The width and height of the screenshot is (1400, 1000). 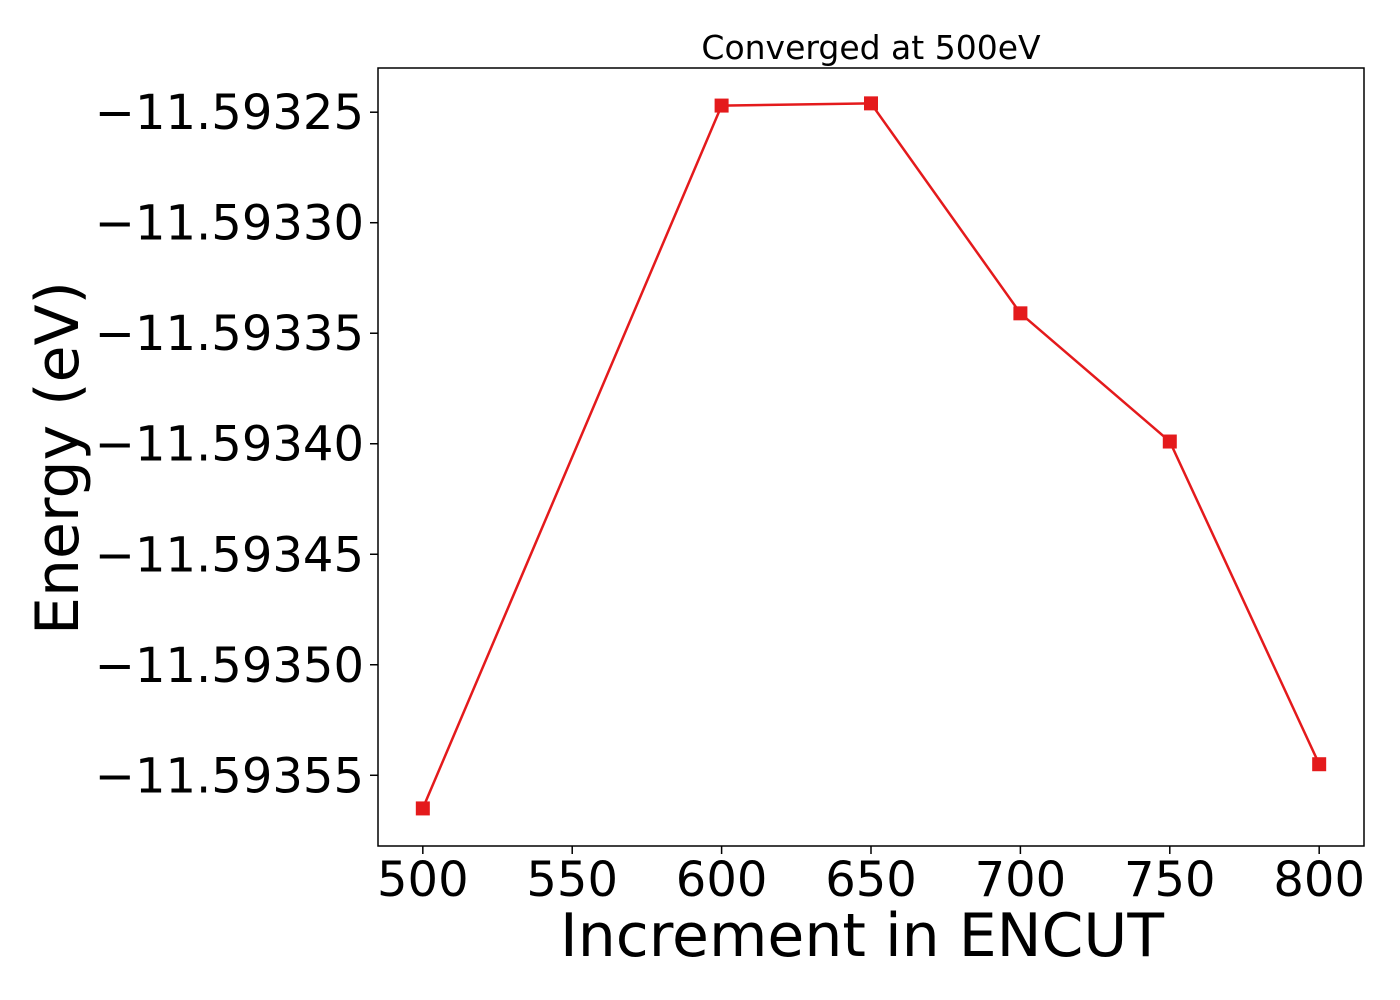 What do you see at coordinates (229, 224) in the screenshot?
I see `y-tick-label: −11.59330` at bounding box center [229, 224].